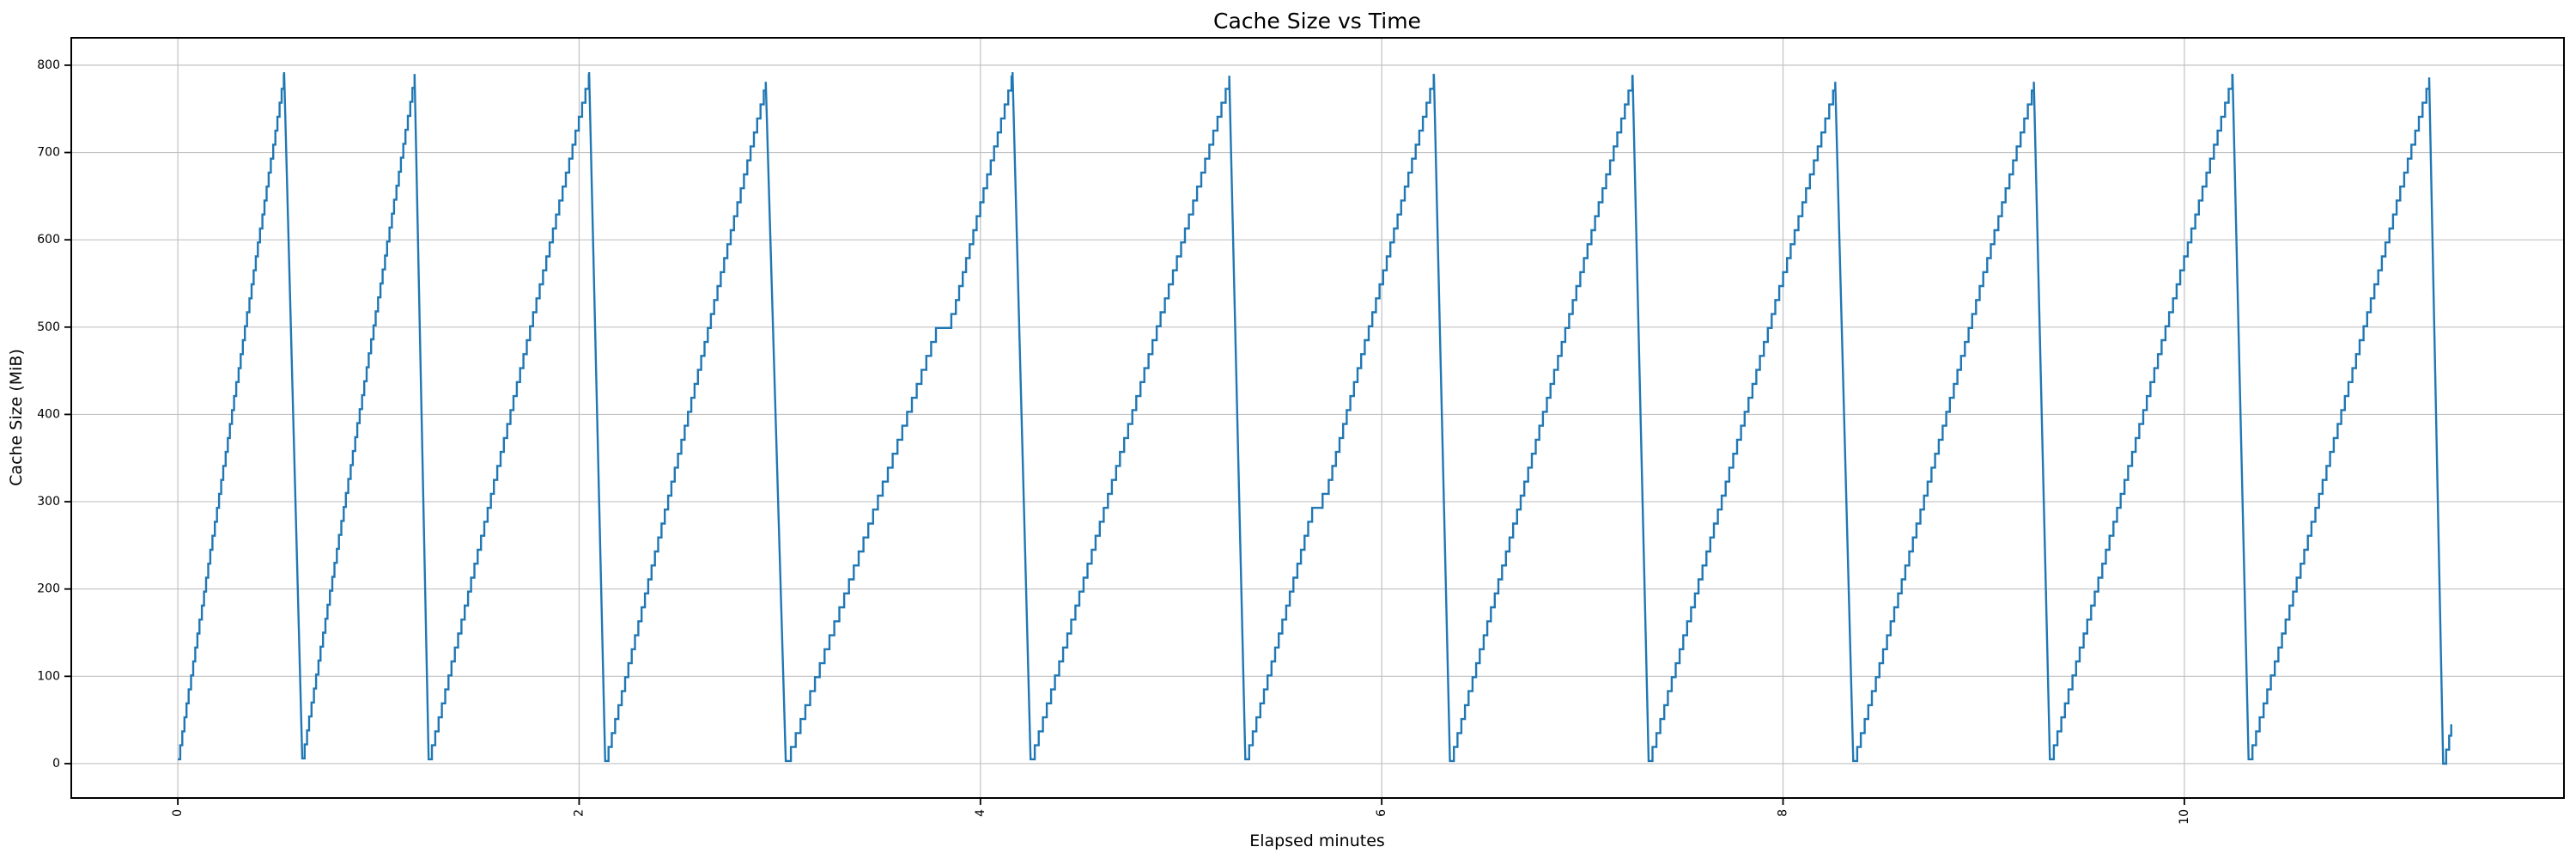  What do you see at coordinates (1784, 813) in the screenshot?
I see `svg-text: 8` at bounding box center [1784, 813].